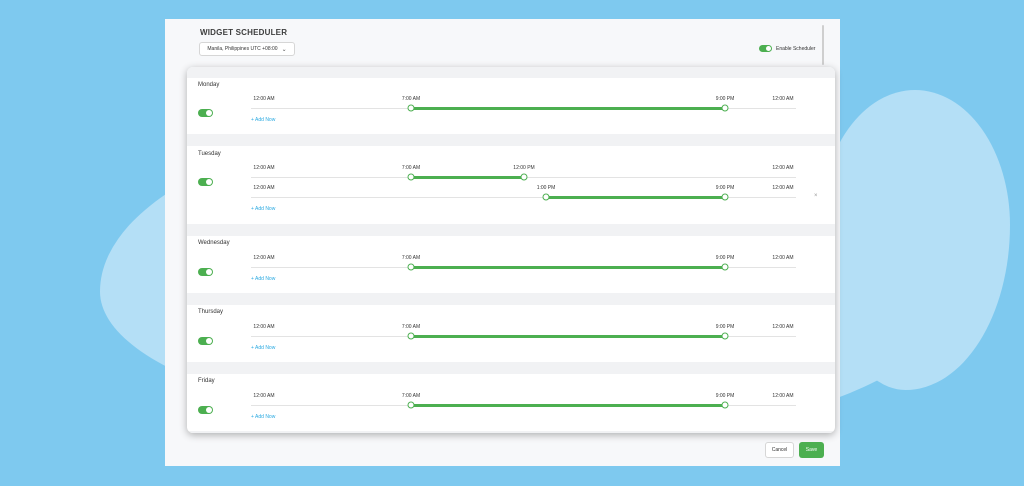 Image resolution: width=1024 pixels, height=486 pixels. I want to click on scrollbar, so click(823, 45).